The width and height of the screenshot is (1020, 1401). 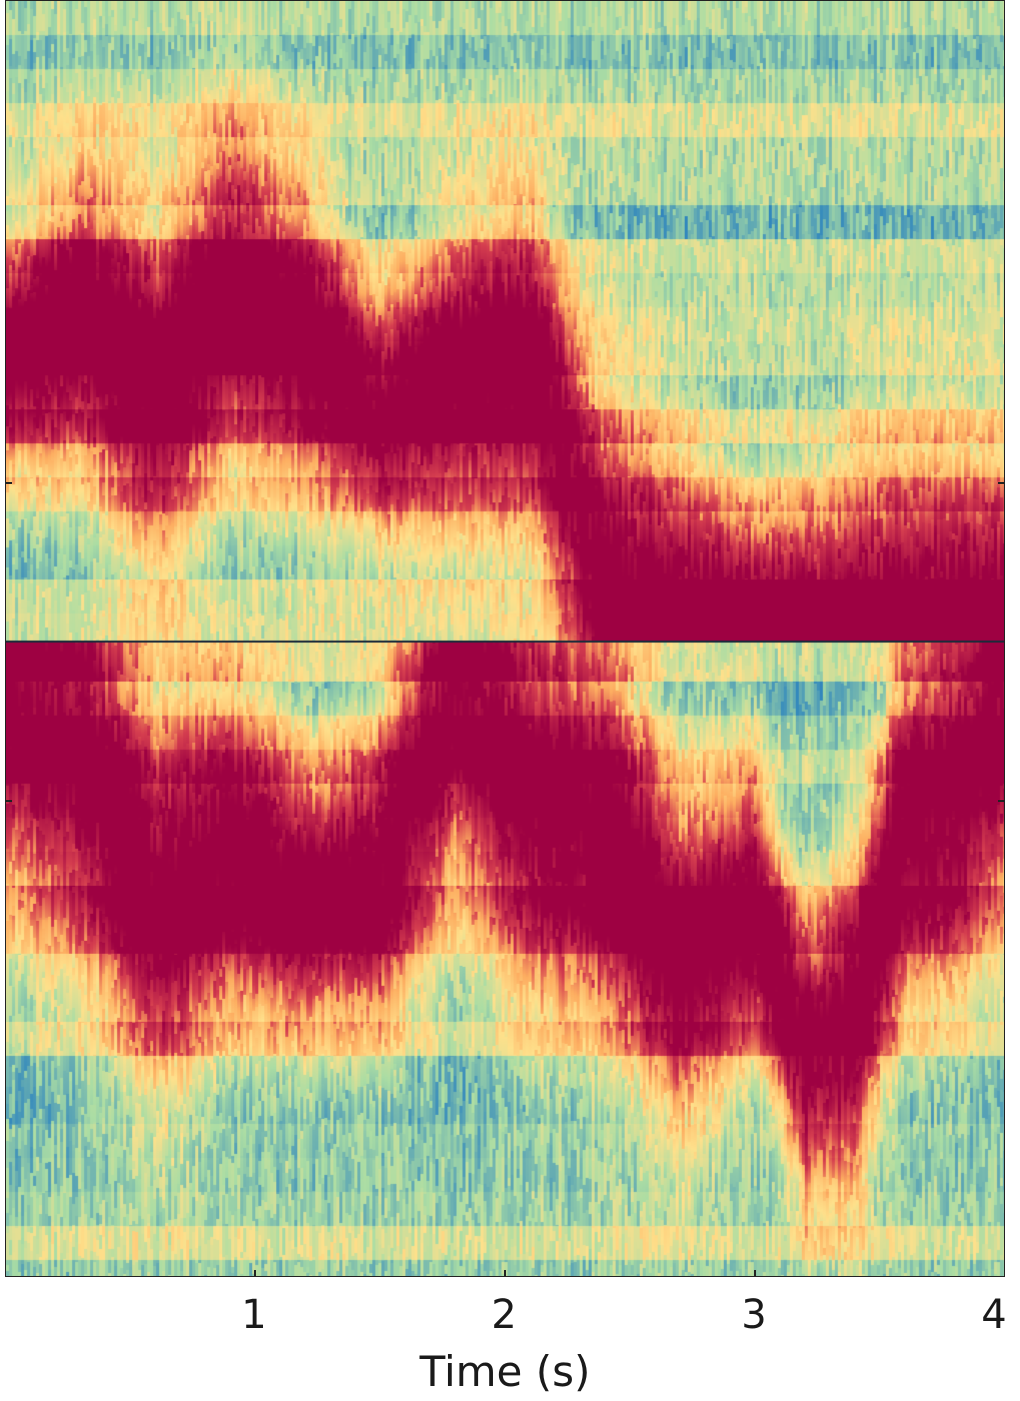 What do you see at coordinates (994, 1315) in the screenshot?
I see `x-tick-label: 4` at bounding box center [994, 1315].